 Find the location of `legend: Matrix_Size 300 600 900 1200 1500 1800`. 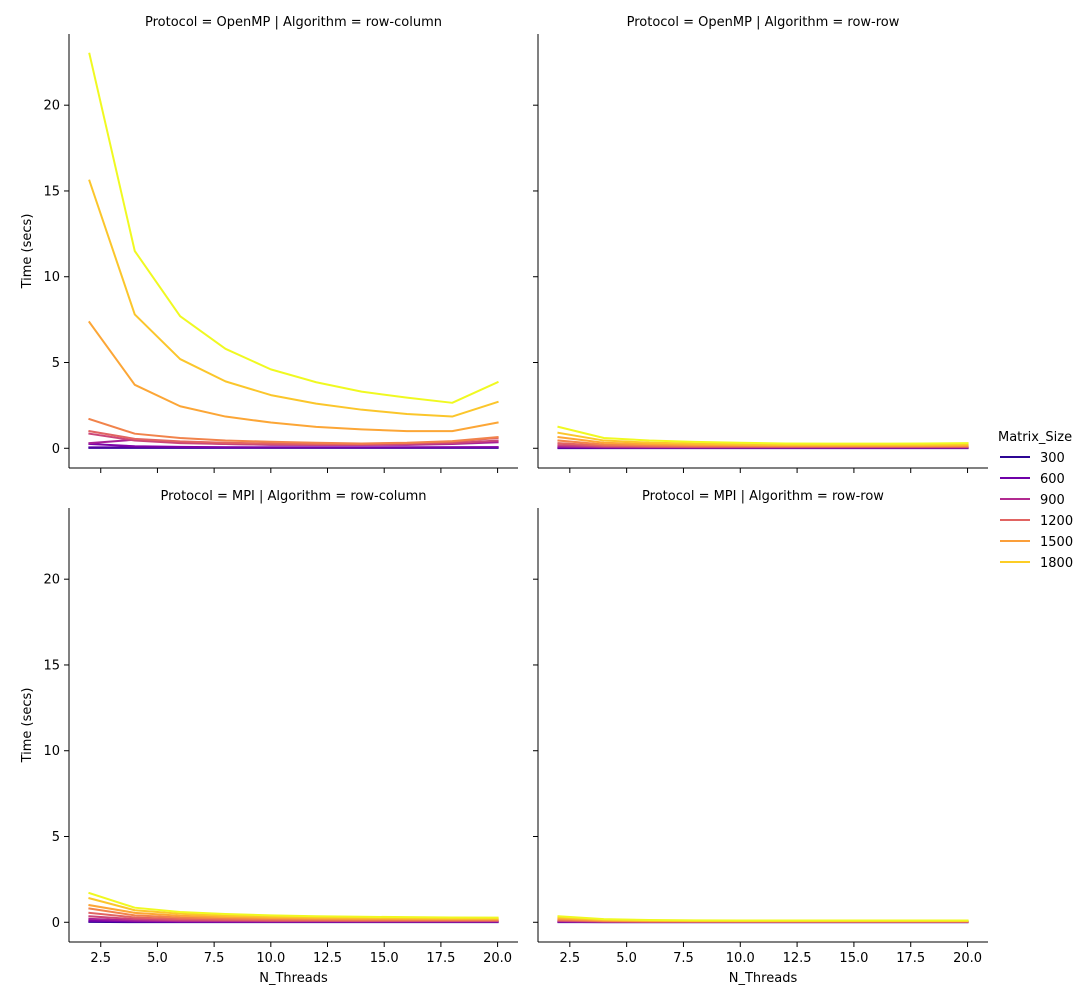

legend: Matrix_Size 300 600 900 1200 1500 1800 is located at coordinates (1035, 500).